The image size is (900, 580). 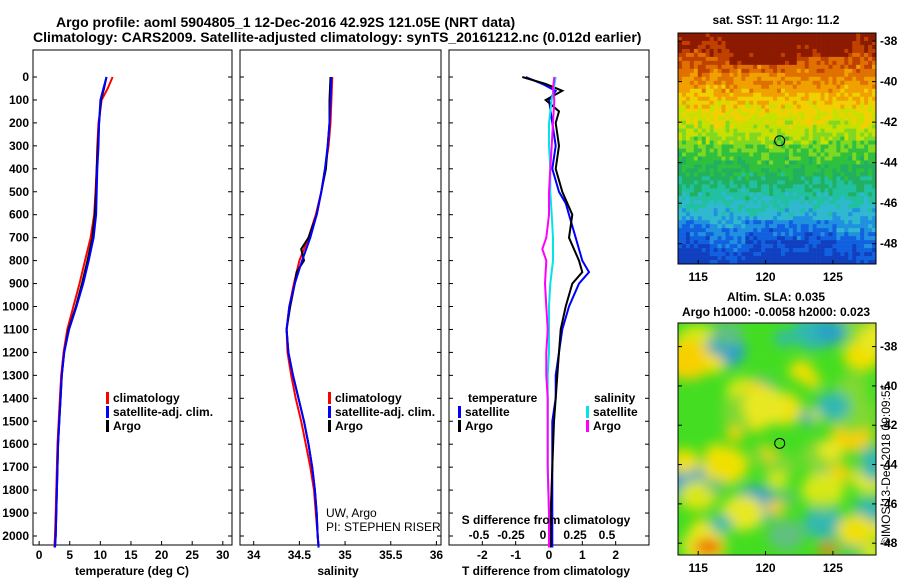 What do you see at coordinates (549, 555) in the screenshot?
I see `t-diff-tick-label: 0` at bounding box center [549, 555].